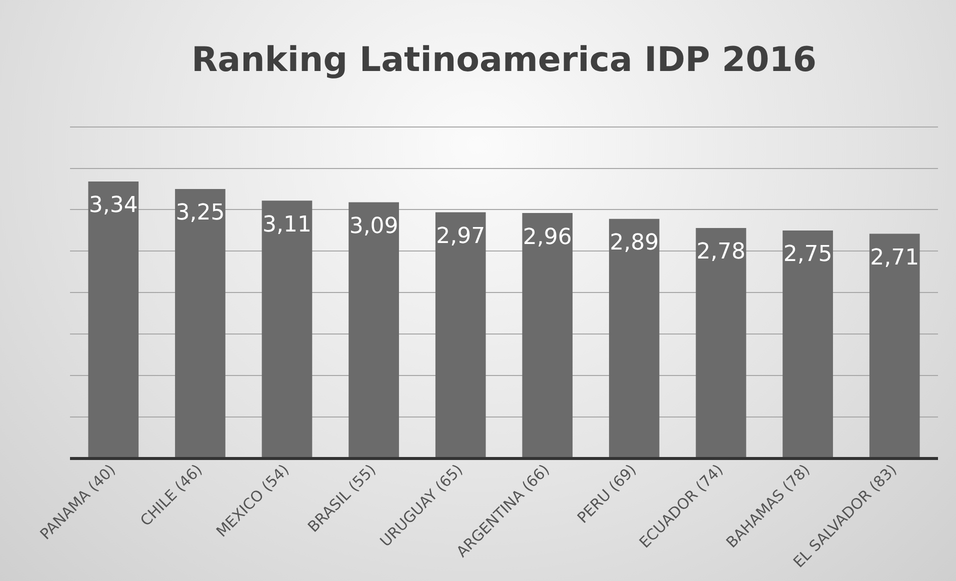  I want to click on data-label: 3,09, so click(373, 226).